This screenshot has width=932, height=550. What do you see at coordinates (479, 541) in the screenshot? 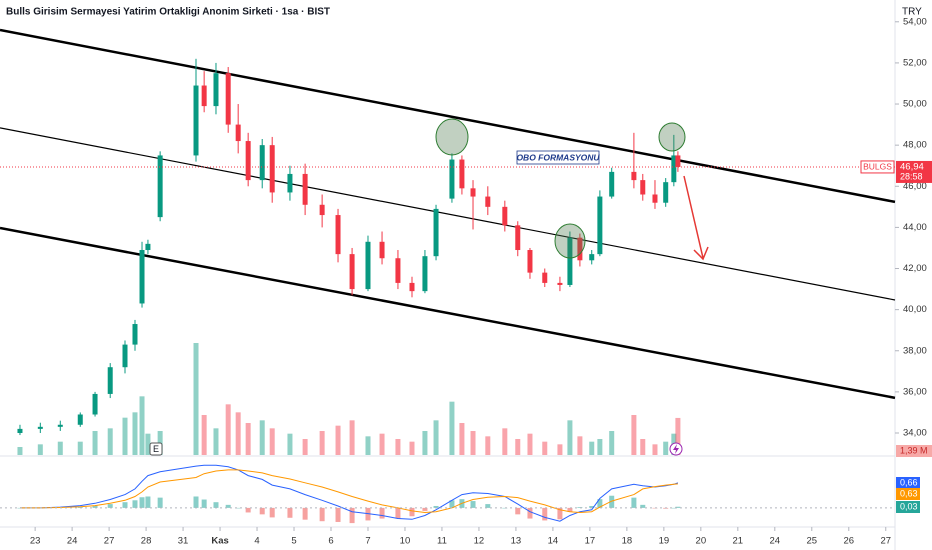
I see `x-tick-label: 12` at bounding box center [479, 541].